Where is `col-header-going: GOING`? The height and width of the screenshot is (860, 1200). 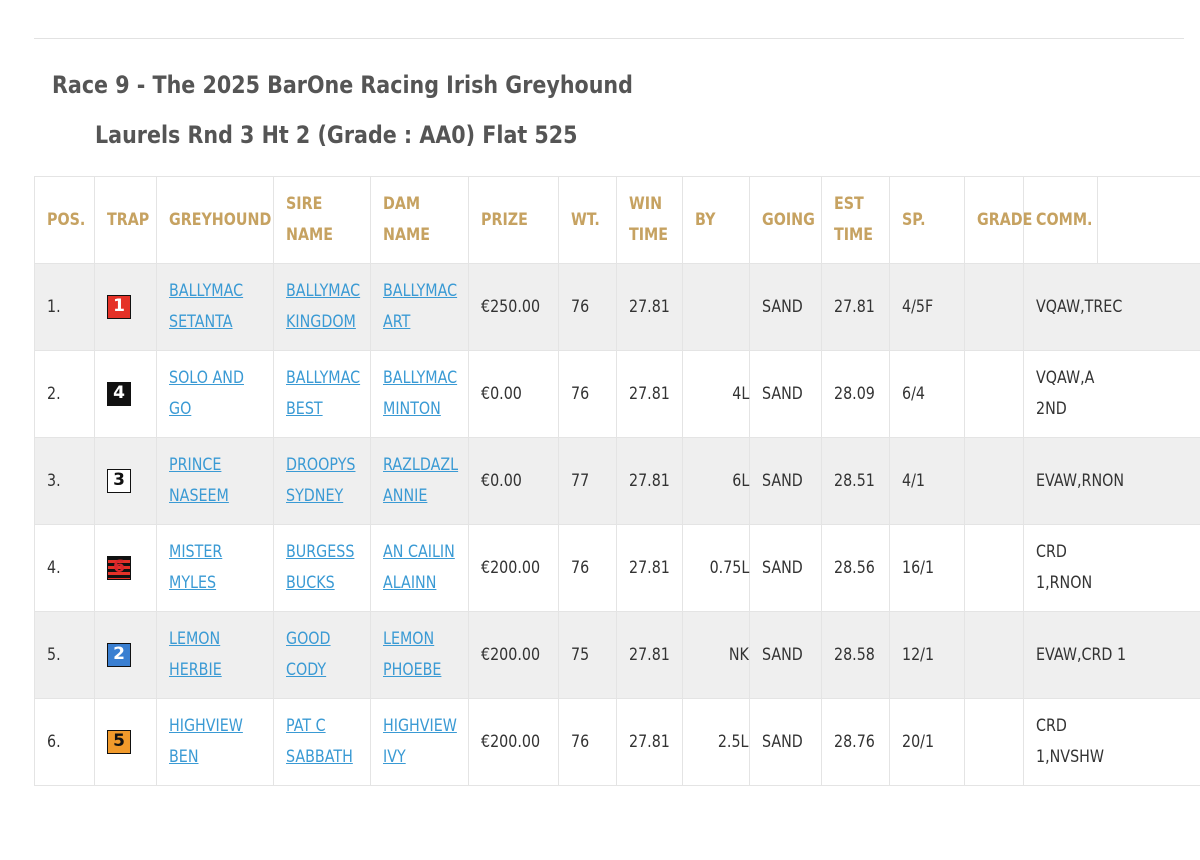 col-header-going: GOING is located at coordinates (785, 220).